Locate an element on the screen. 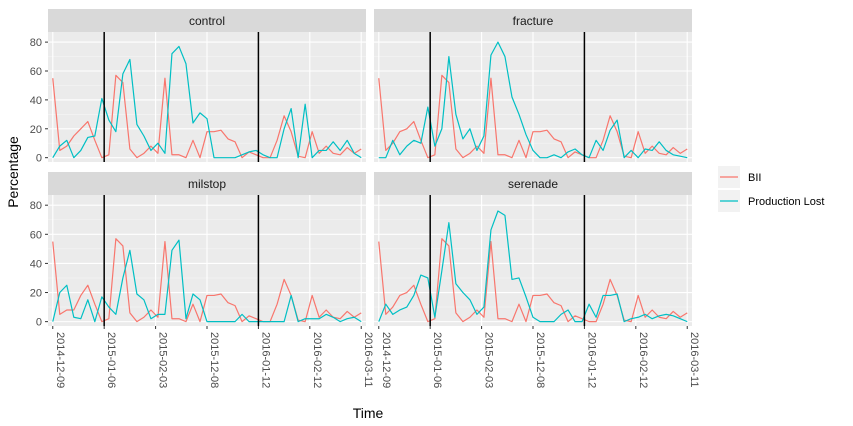 Image resolution: width=853 pixels, height=426 pixels. facet-label: fracture is located at coordinates (533, 21).